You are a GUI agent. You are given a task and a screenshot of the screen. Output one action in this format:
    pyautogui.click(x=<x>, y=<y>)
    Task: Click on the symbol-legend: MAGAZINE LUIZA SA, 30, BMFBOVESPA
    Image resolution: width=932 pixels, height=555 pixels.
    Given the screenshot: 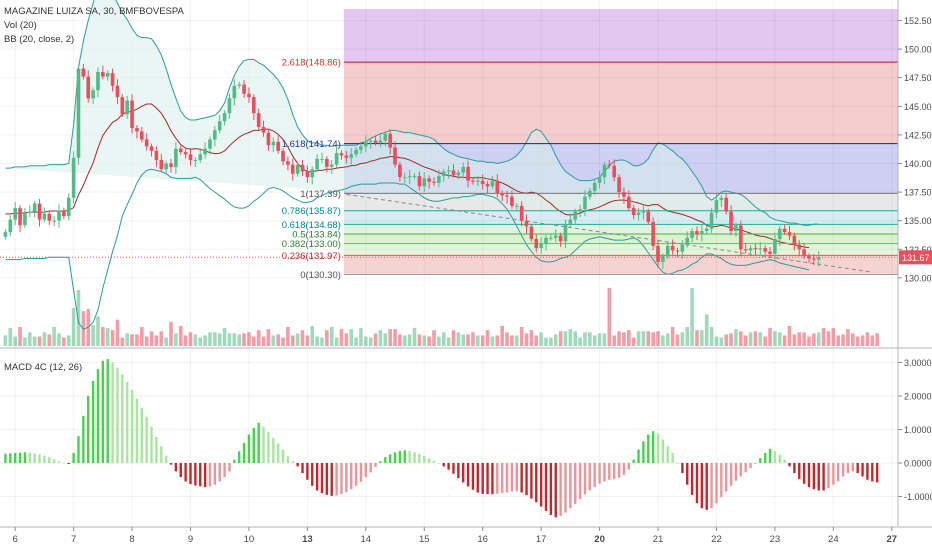 What is the action you would take?
    pyautogui.click(x=94, y=11)
    